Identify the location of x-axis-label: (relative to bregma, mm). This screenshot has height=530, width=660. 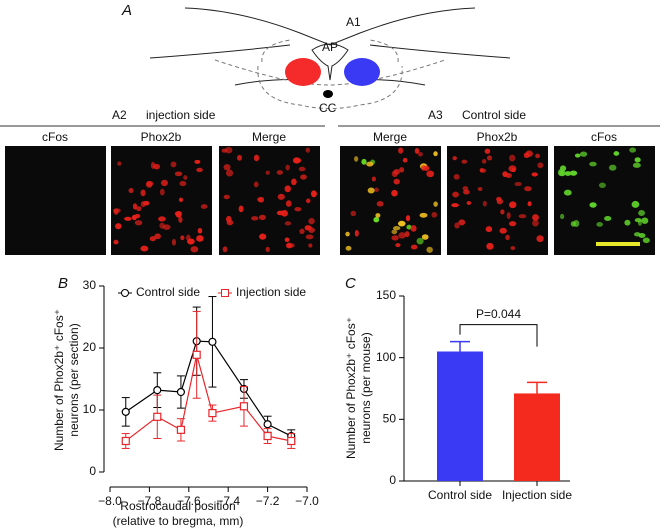
(178, 521).